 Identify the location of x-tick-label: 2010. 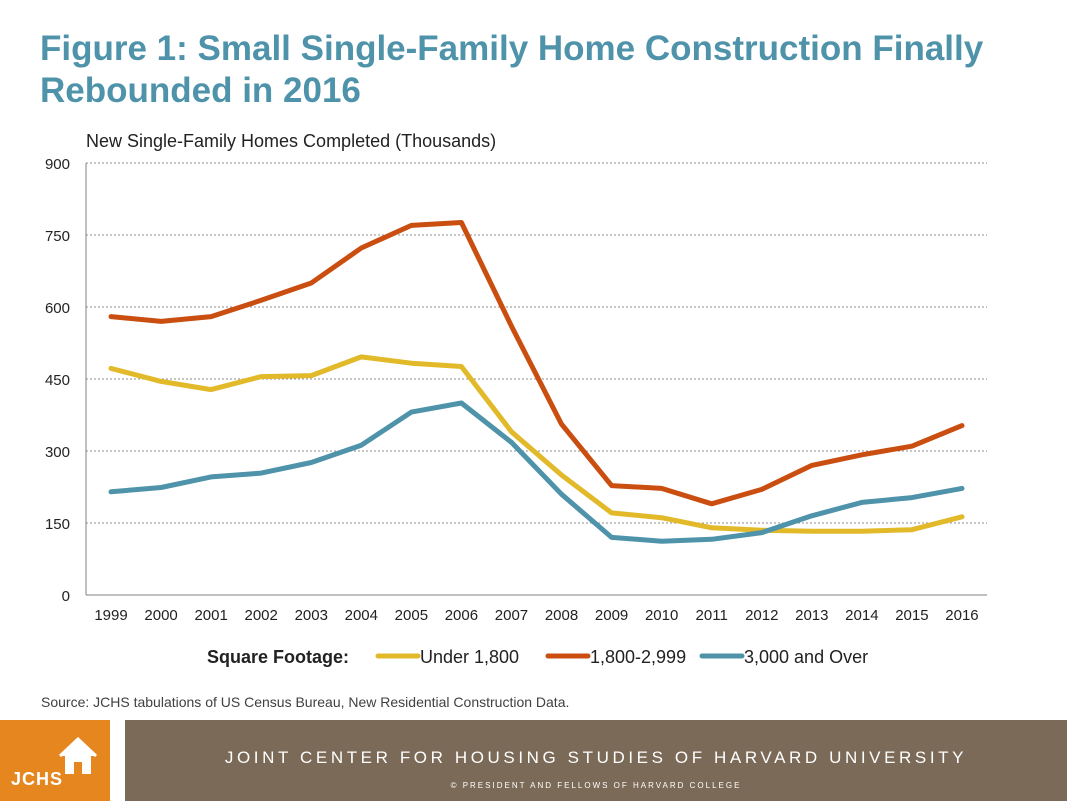
(661, 615).